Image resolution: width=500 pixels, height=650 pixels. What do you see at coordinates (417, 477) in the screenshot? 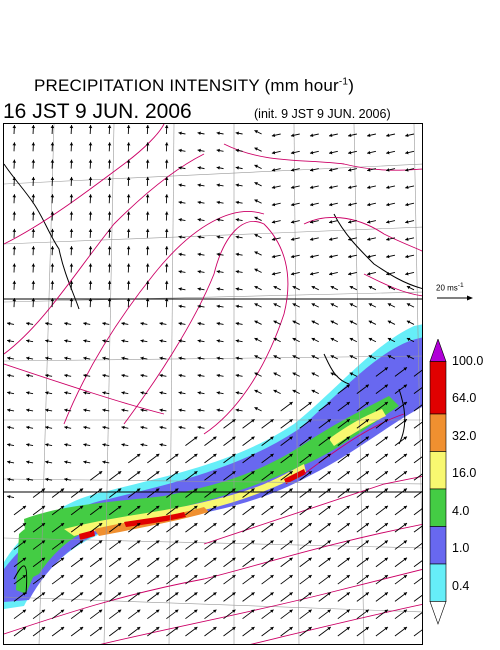
I see `wind-arrow-shaft` at bounding box center [417, 477].